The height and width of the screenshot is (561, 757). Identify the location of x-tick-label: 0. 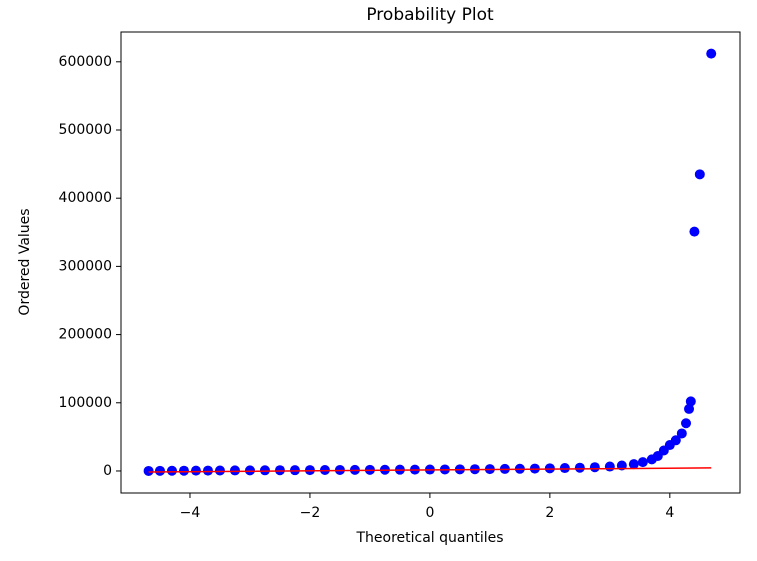
(429, 513).